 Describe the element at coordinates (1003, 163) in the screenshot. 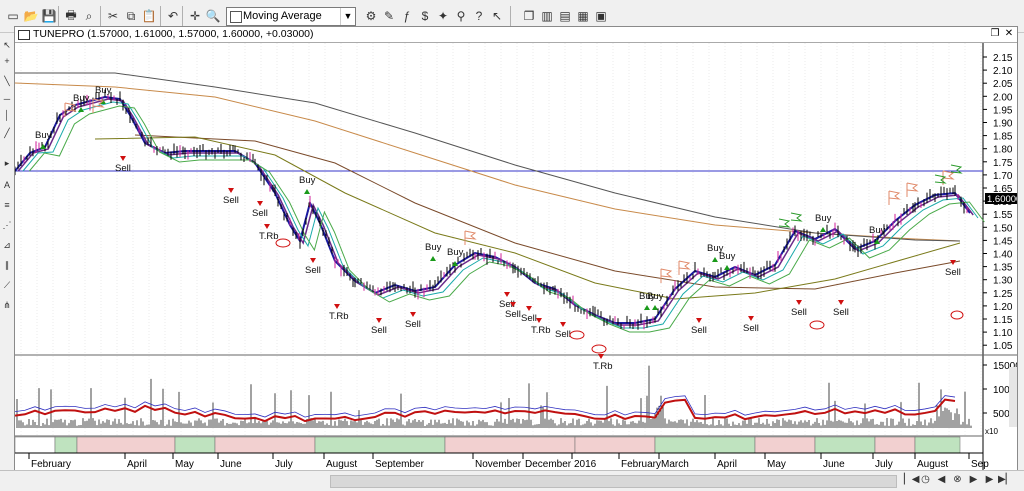

I see `price-label: 1.75` at that location.